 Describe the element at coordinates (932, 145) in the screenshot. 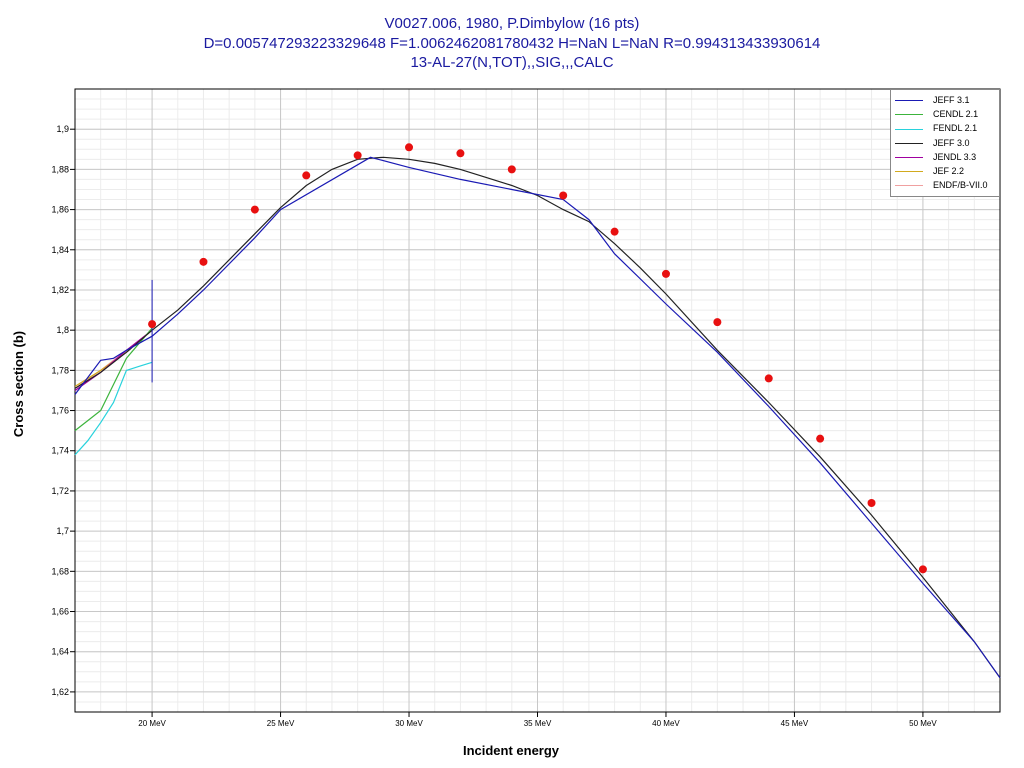

I see `legend-item: JEFF 3.0` at that location.